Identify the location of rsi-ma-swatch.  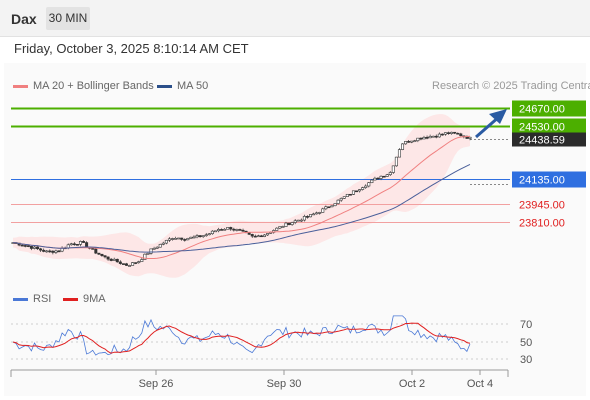
(70, 299).